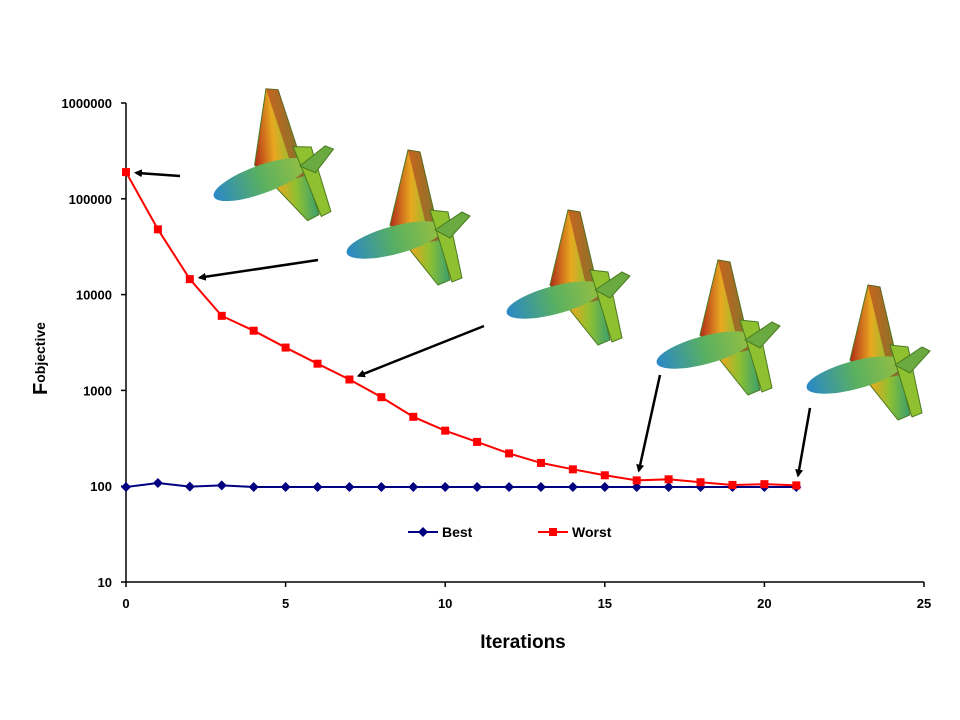 The width and height of the screenshot is (960, 720). I want to click on y-axis-label-subscript: objective, so click(40, 352).